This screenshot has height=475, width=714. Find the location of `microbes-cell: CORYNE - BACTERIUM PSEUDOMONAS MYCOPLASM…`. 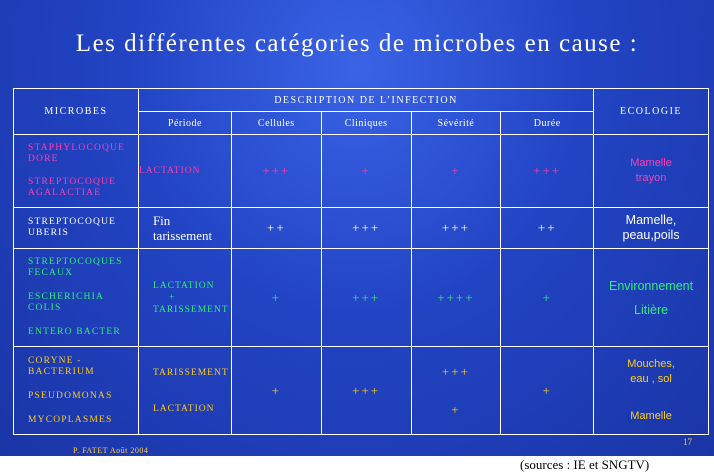

microbes-cell: CORYNE - BACTERIUM PSEUDOMONAS MYCOPLASM… is located at coordinates (76, 390).